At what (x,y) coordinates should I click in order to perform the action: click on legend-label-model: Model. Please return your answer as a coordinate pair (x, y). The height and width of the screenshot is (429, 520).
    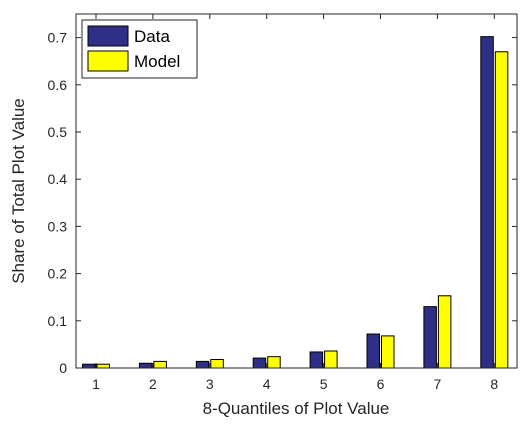
    Looking at the image, I should click on (157, 61).